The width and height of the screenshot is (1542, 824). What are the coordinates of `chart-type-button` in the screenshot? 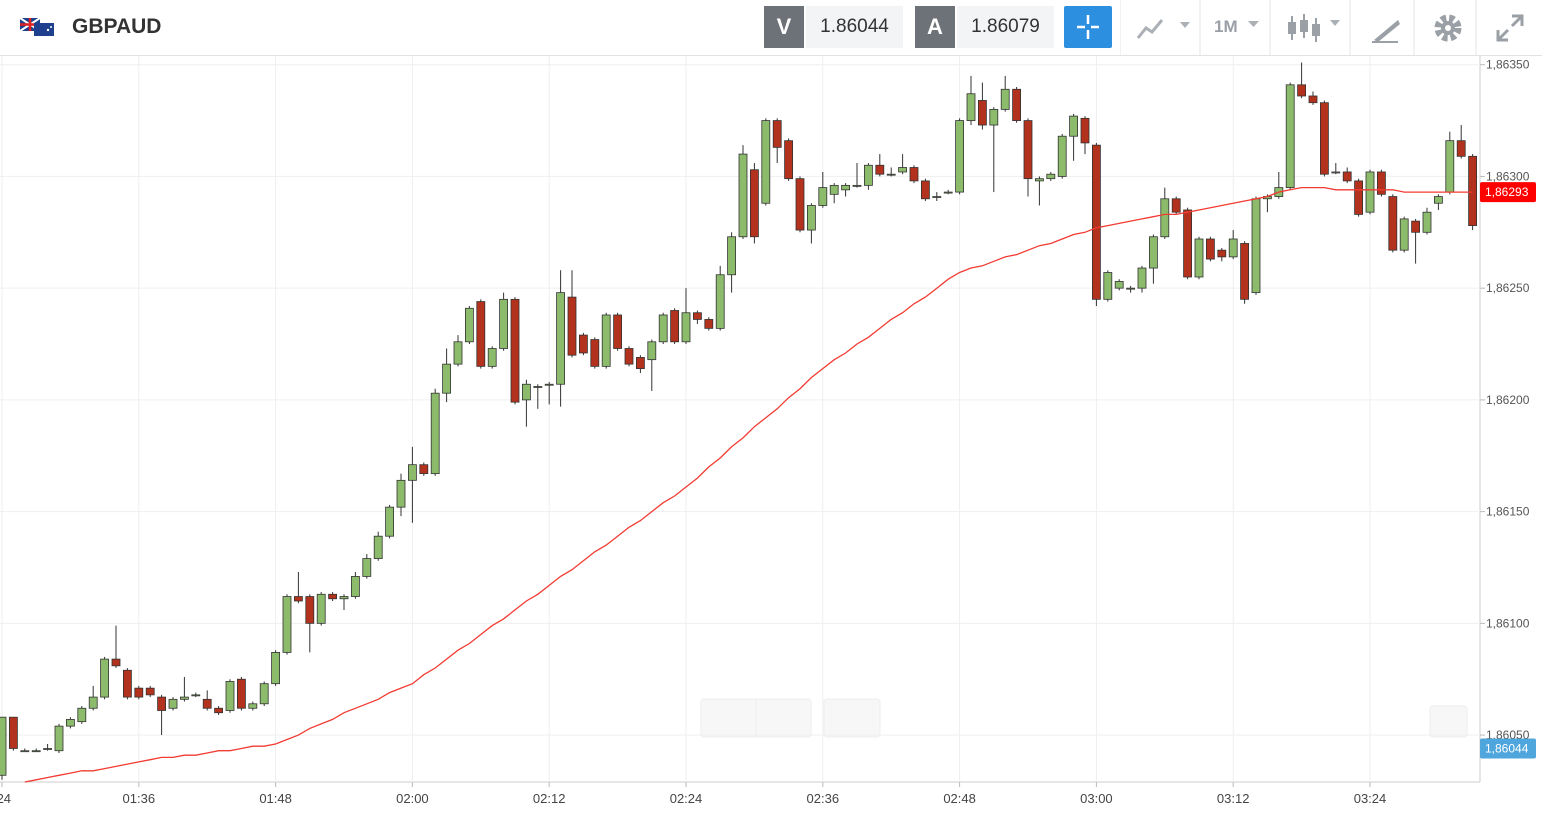 It's located at (1163, 28).